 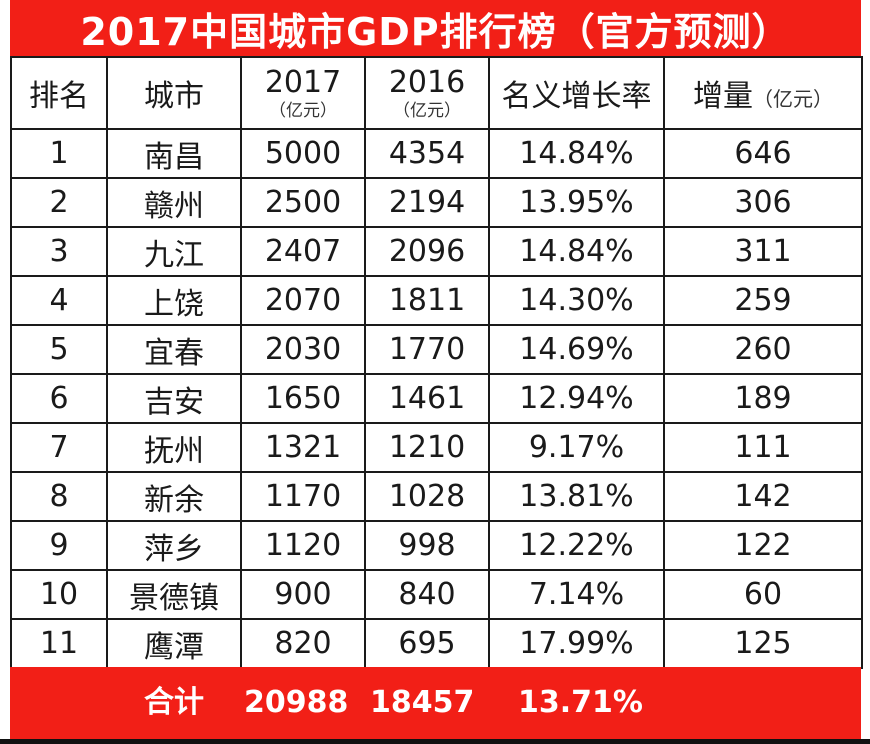 I want to click on header-growth: 名义增长率, so click(x=576, y=93).